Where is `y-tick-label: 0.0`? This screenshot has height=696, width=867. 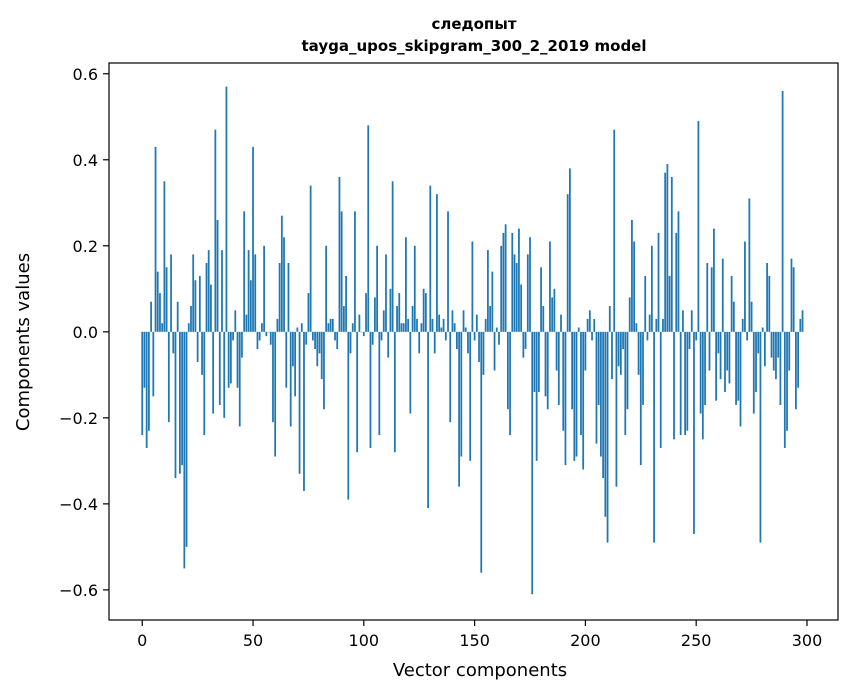 y-tick-label: 0.0 is located at coordinates (85, 332).